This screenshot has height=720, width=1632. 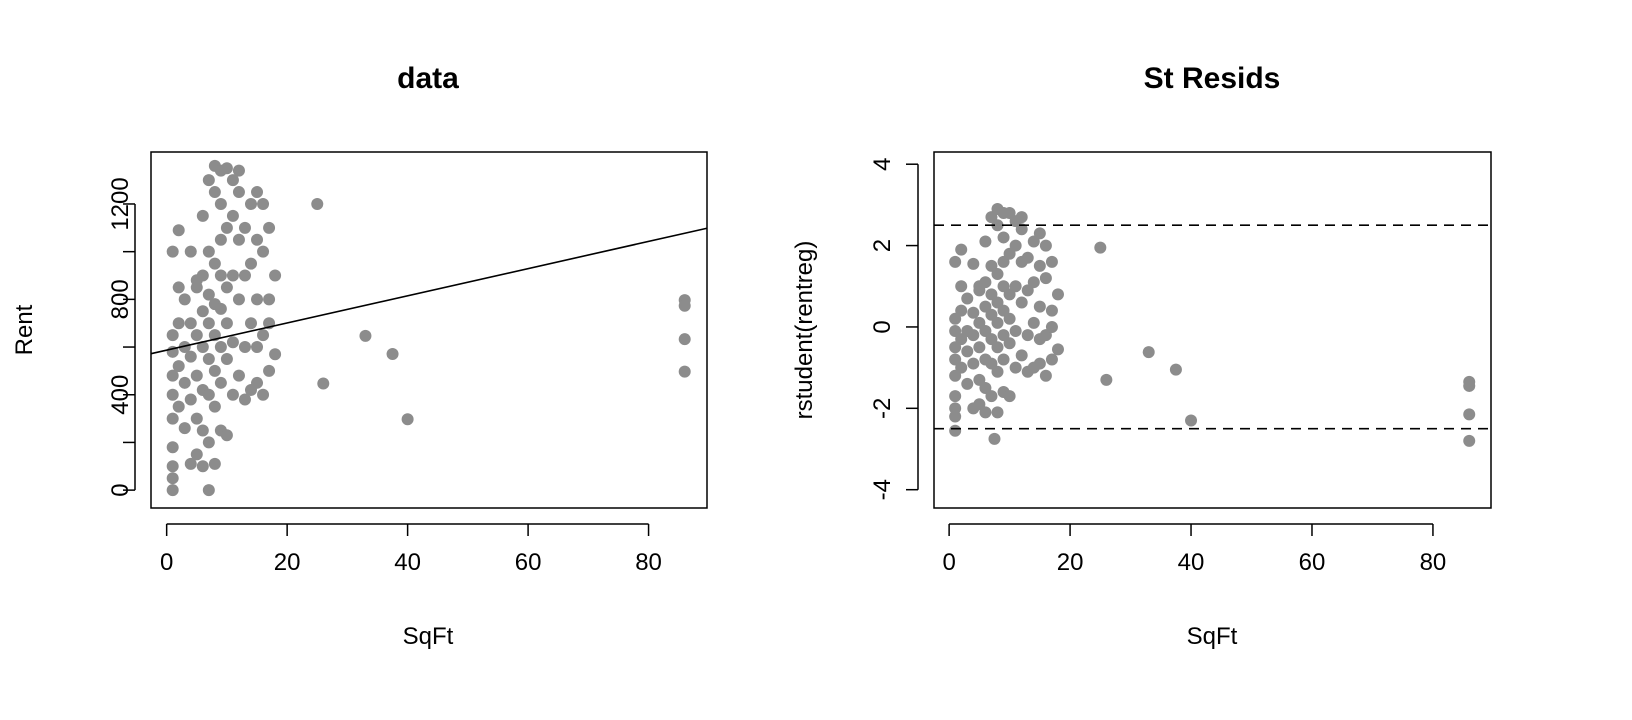 What do you see at coordinates (528, 562) in the screenshot?
I see `x-tick-label: 60` at bounding box center [528, 562].